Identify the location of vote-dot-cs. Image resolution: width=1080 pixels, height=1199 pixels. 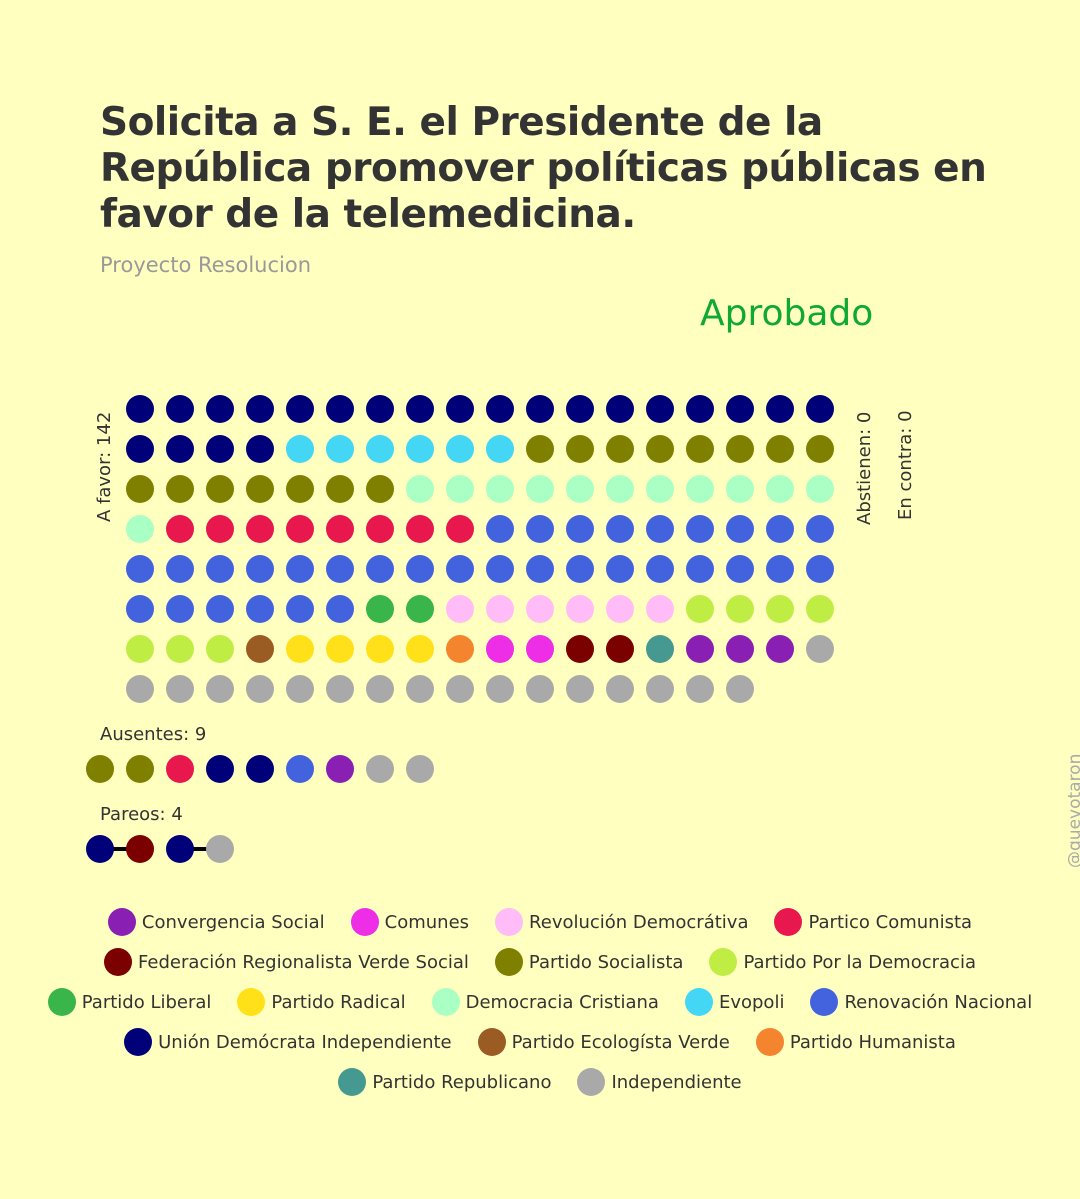
(780, 649).